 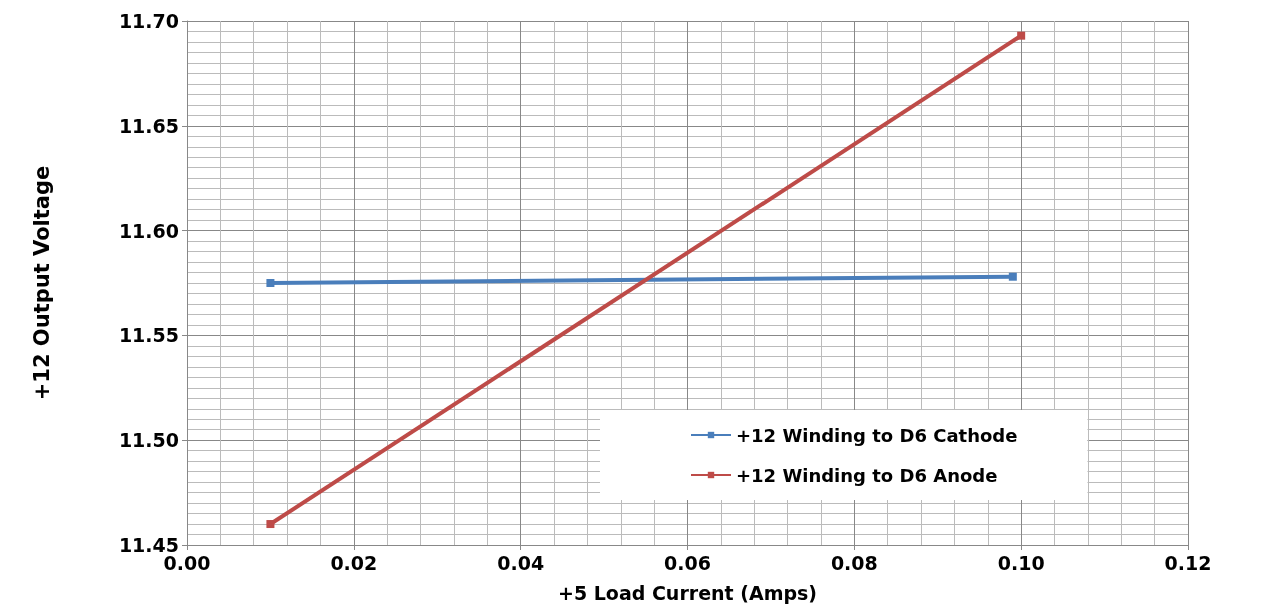 I want to click on y-tick-label: 11.50, so click(x=148, y=440).